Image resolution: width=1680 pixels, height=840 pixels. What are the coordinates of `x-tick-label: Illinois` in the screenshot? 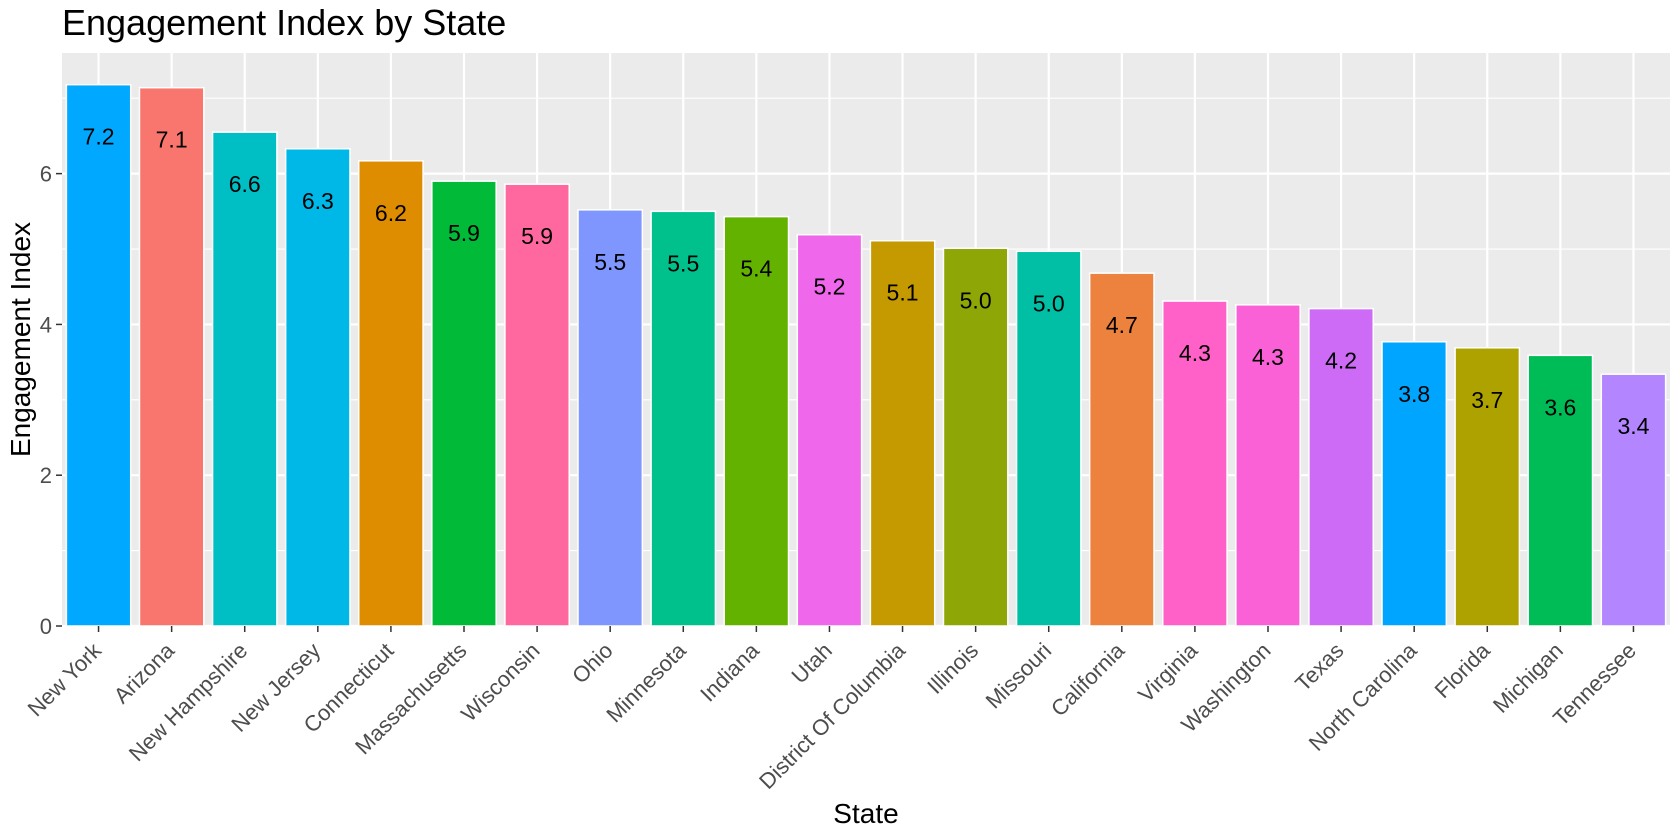 It's located at (952, 668).